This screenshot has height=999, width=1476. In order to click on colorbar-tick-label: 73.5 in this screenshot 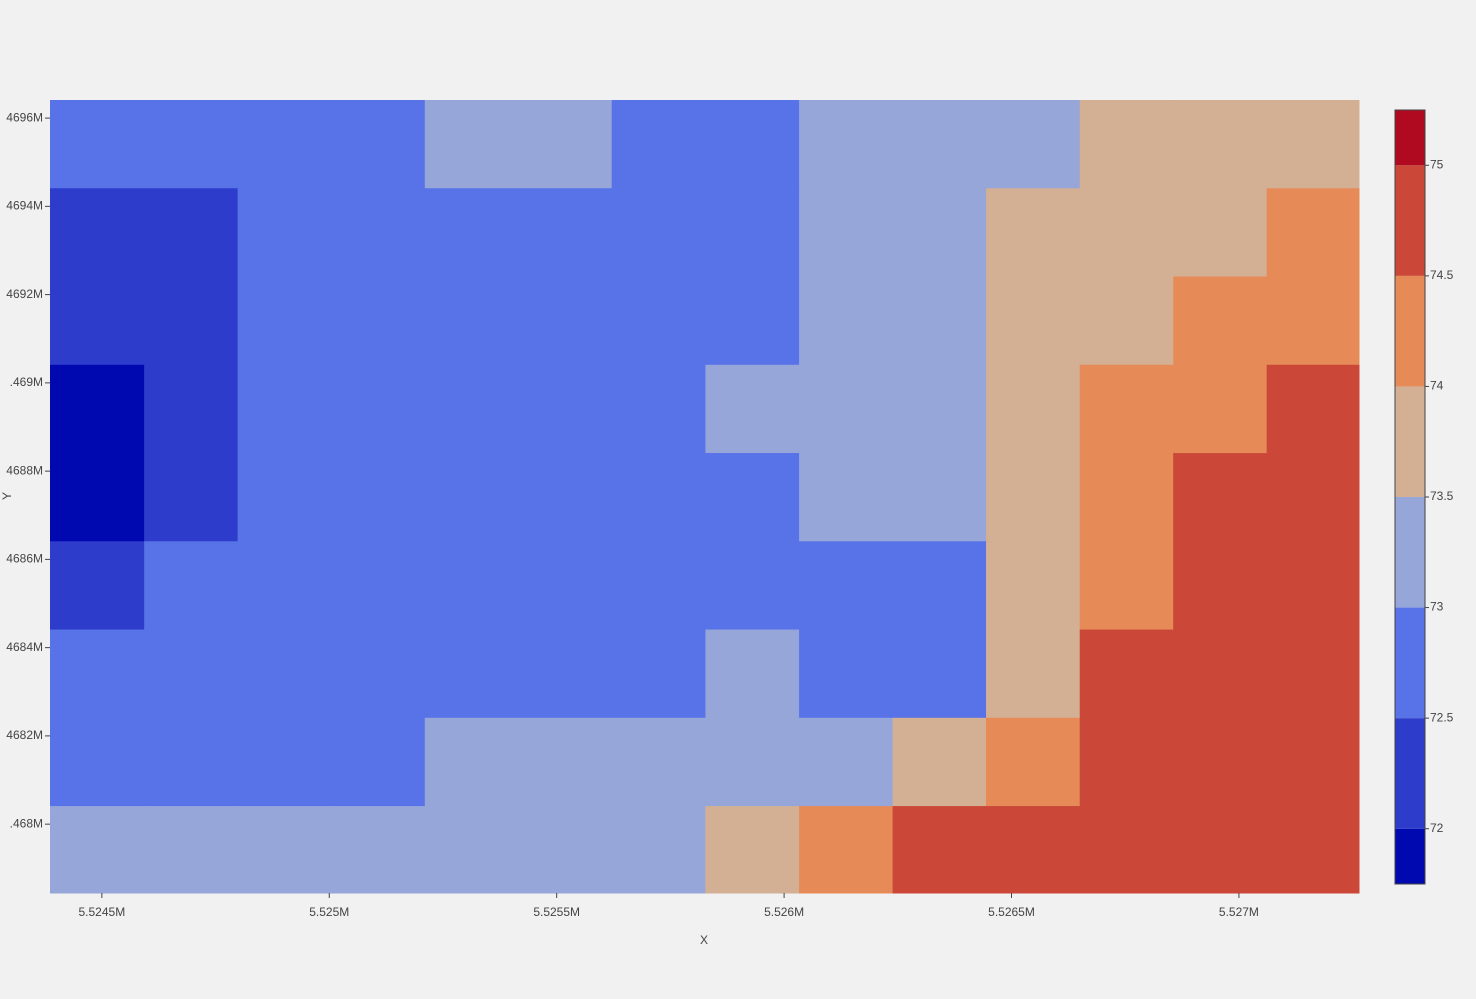, I will do `click(1442, 496)`.